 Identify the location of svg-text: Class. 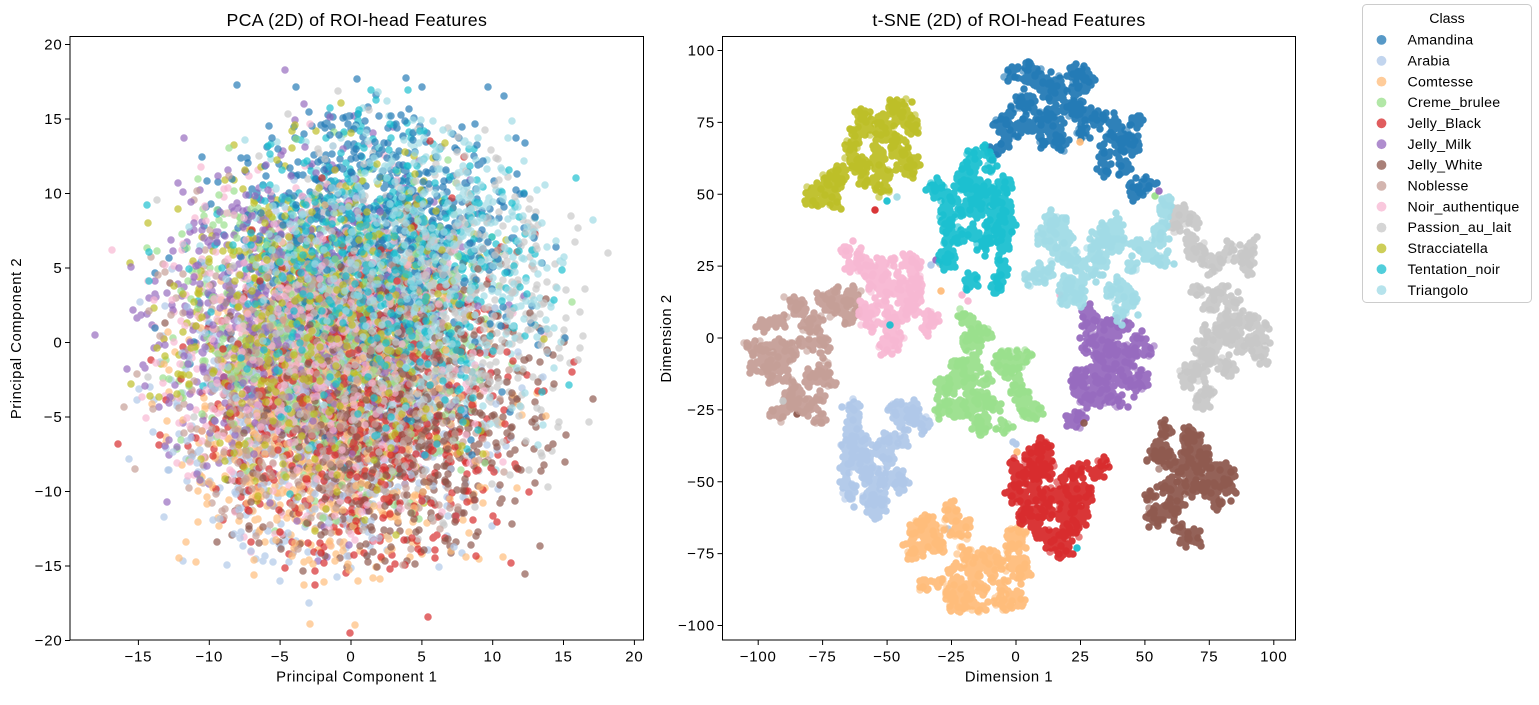
(1446, 19).